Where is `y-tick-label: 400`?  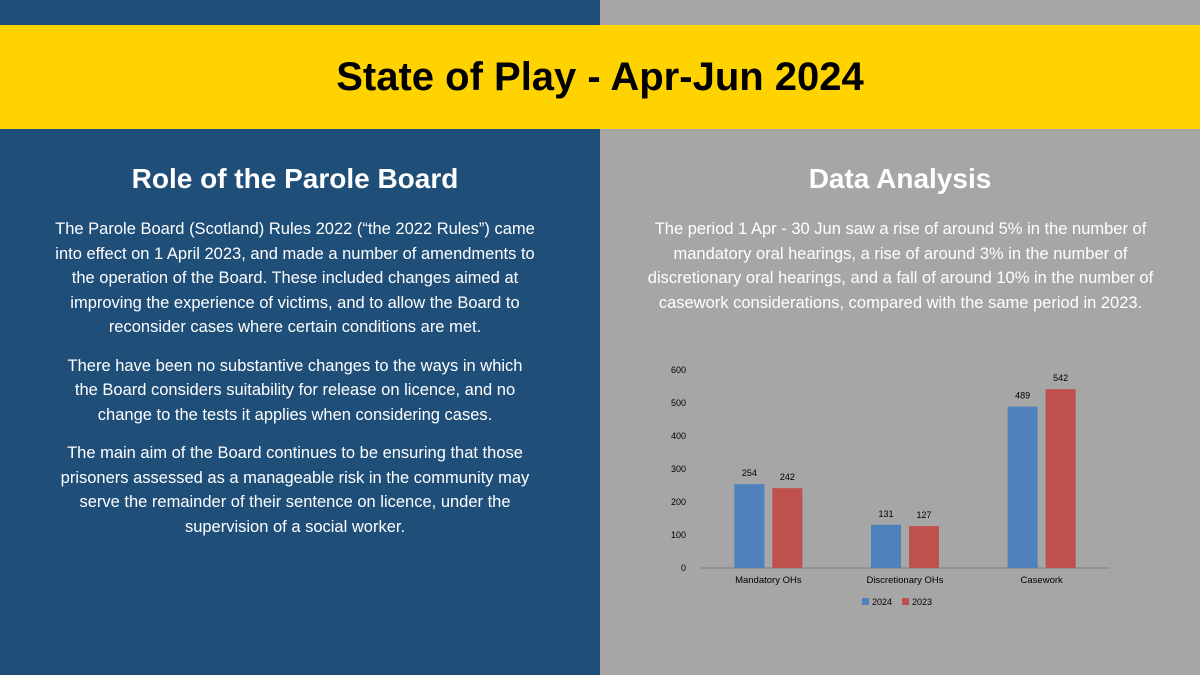
y-tick-label: 400 is located at coordinates (678, 436).